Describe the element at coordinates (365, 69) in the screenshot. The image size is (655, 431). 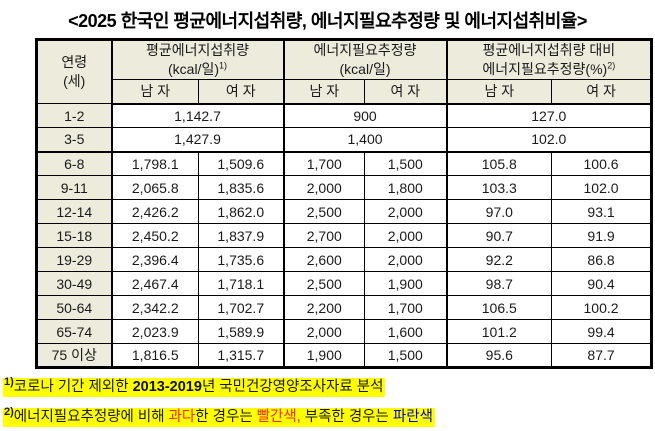
I see `group-eer-line2: (kcal/일)` at that location.